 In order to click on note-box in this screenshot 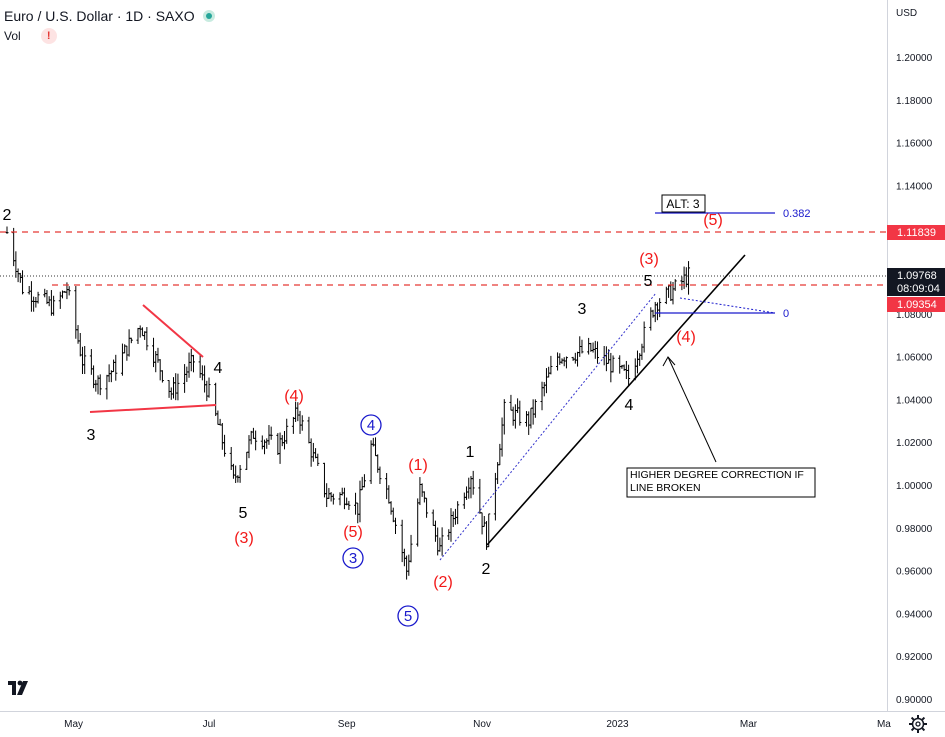, I will do `click(721, 482)`.